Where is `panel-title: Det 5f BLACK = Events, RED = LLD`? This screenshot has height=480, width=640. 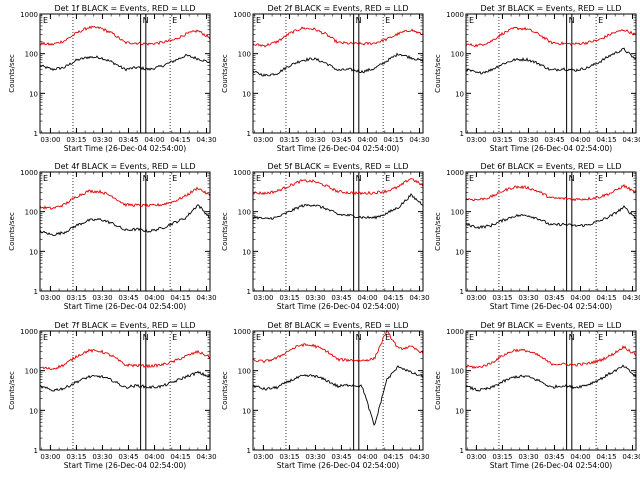 panel-title: Det 5f BLACK = Events, RED = LLD is located at coordinates (337, 166).